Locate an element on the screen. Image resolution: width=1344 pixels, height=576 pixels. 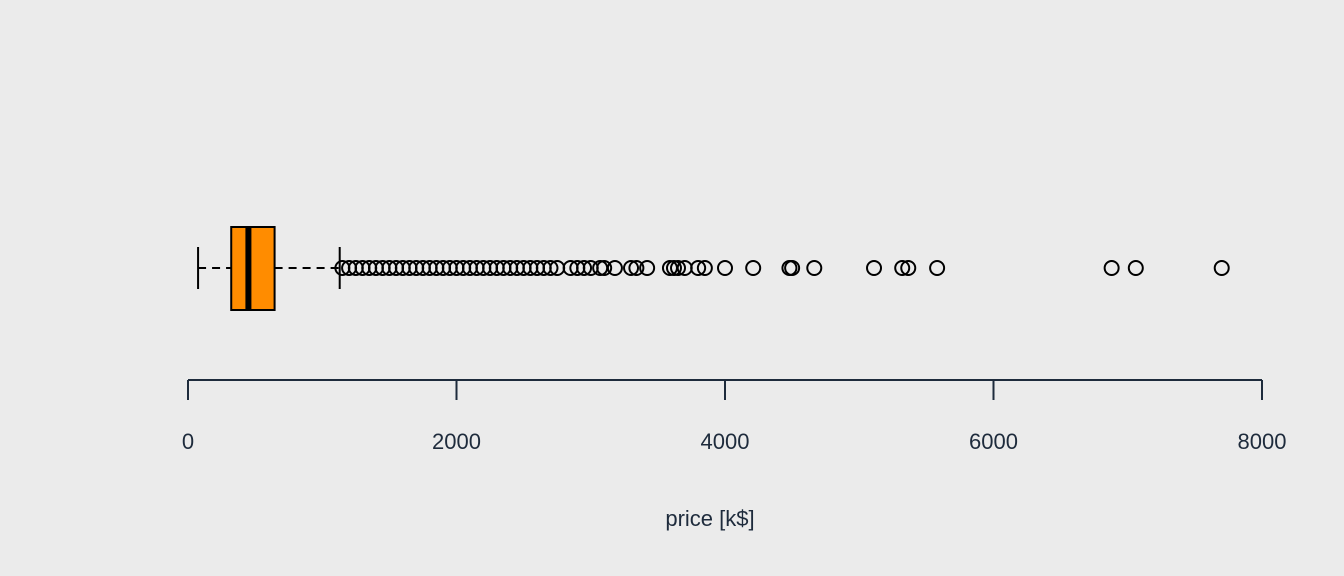
plot-area is located at coordinates (713, 268).